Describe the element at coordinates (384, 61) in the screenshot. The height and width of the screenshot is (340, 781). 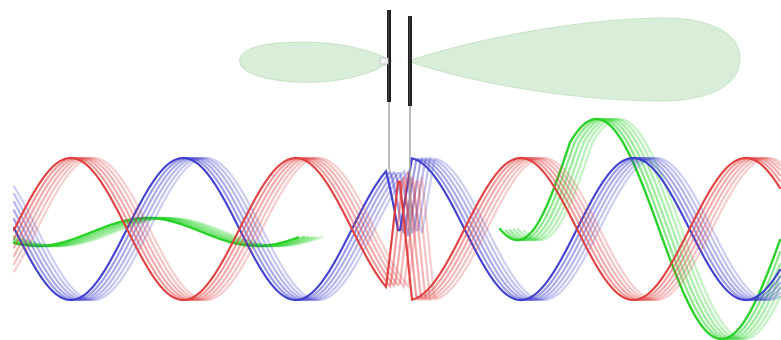
I see `feed-gap-marker` at that location.